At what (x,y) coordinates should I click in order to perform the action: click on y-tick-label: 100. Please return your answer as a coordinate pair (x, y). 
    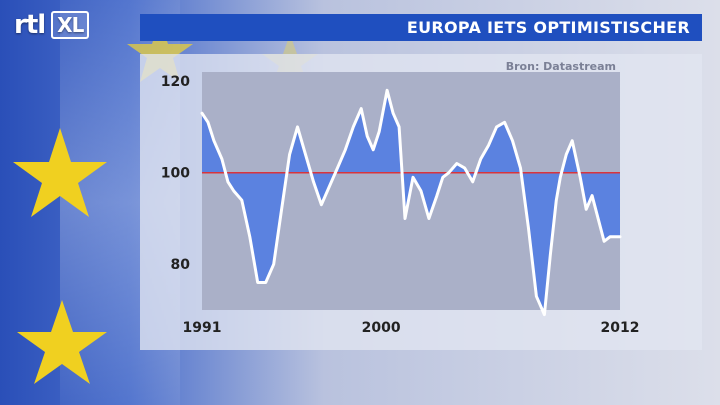
    Looking at the image, I should click on (175, 174).